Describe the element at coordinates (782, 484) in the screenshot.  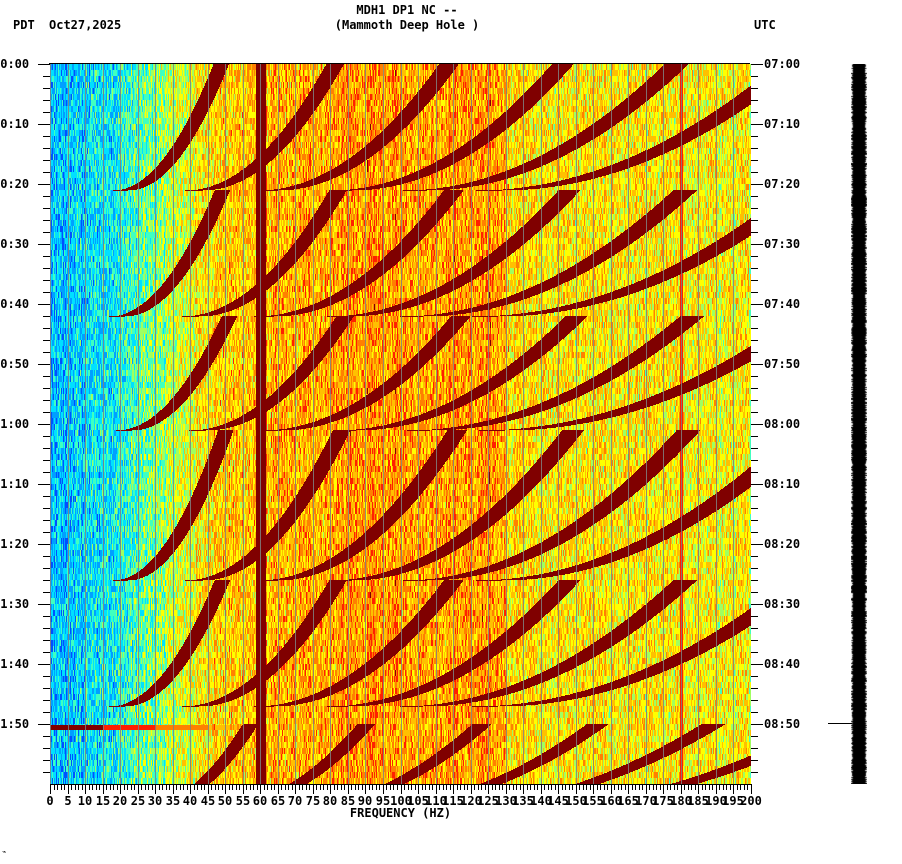
I see `y-label-right: 08:10` at that location.